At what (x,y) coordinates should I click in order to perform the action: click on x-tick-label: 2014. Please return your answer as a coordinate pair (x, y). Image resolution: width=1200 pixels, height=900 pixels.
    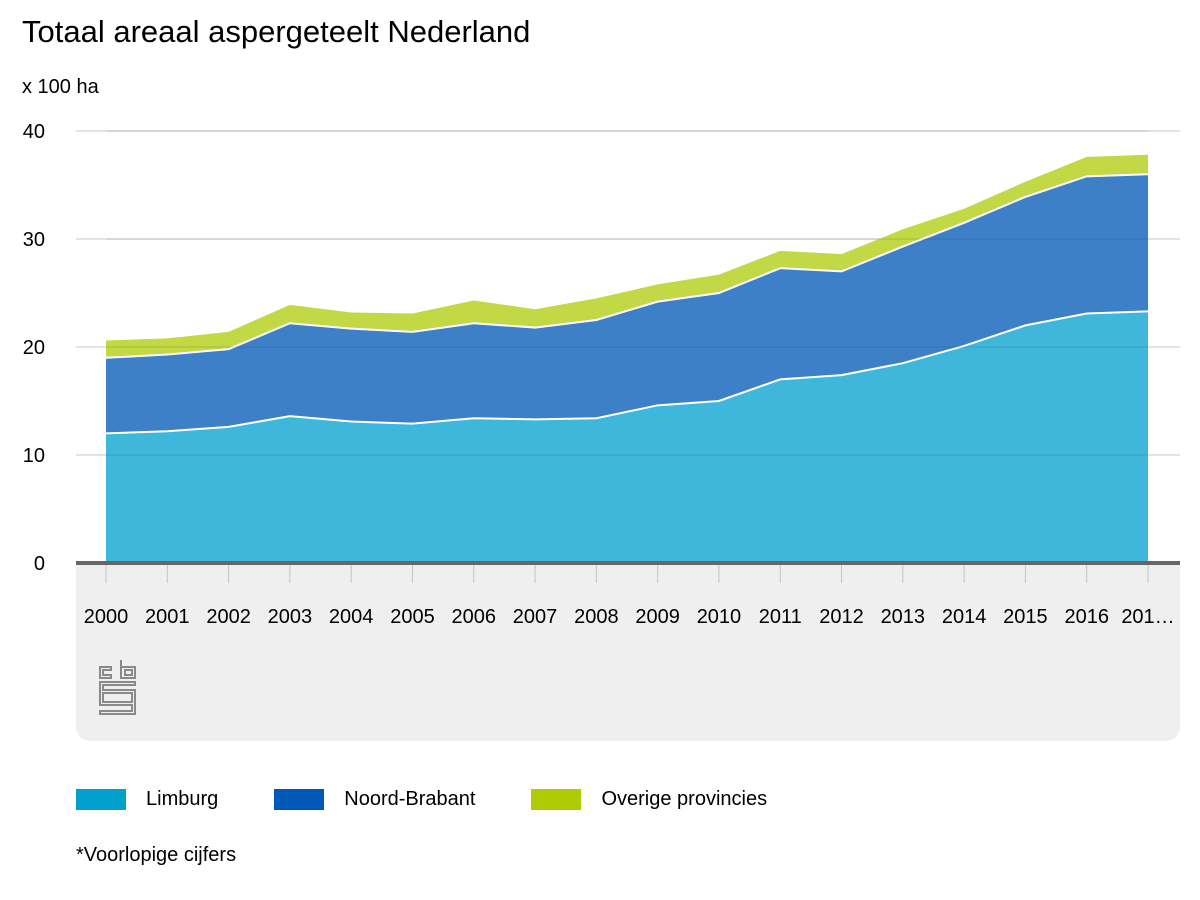
    Looking at the image, I should click on (964, 617).